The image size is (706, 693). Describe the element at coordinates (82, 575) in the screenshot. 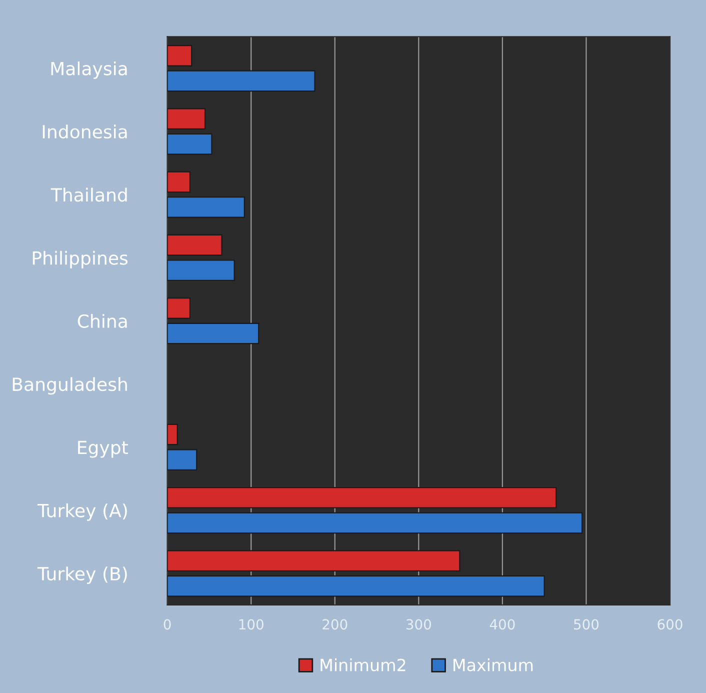

I see `y-tick-label: Turkey (B)` at that location.